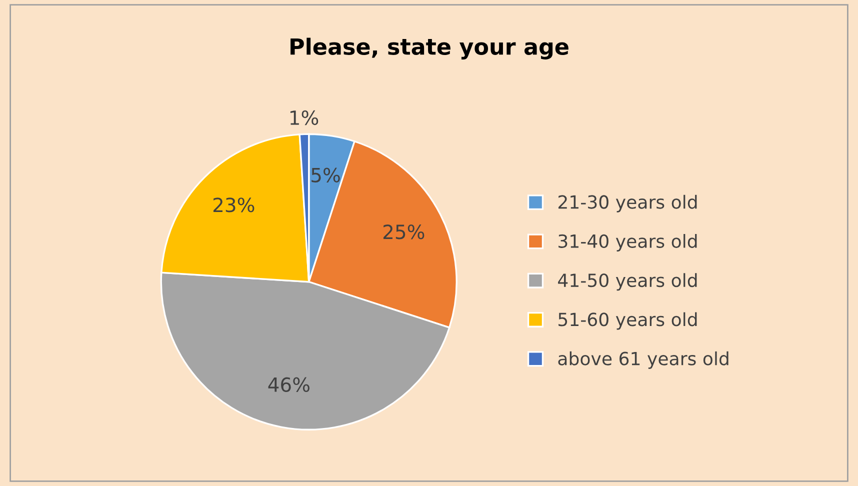 The image size is (858, 486). I want to click on data-label: 5%, so click(326, 175).